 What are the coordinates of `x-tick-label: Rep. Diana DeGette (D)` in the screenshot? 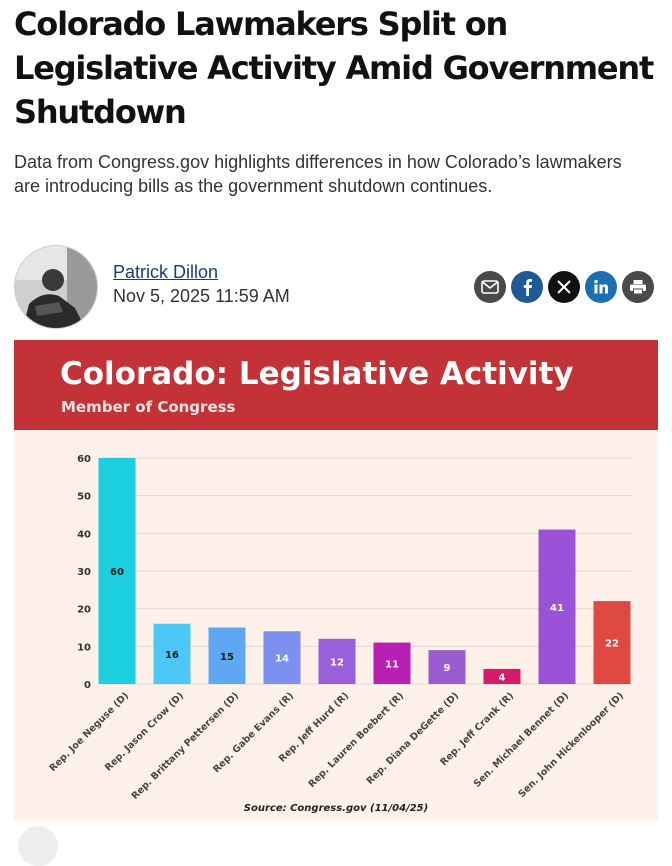 It's located at (413, 738).